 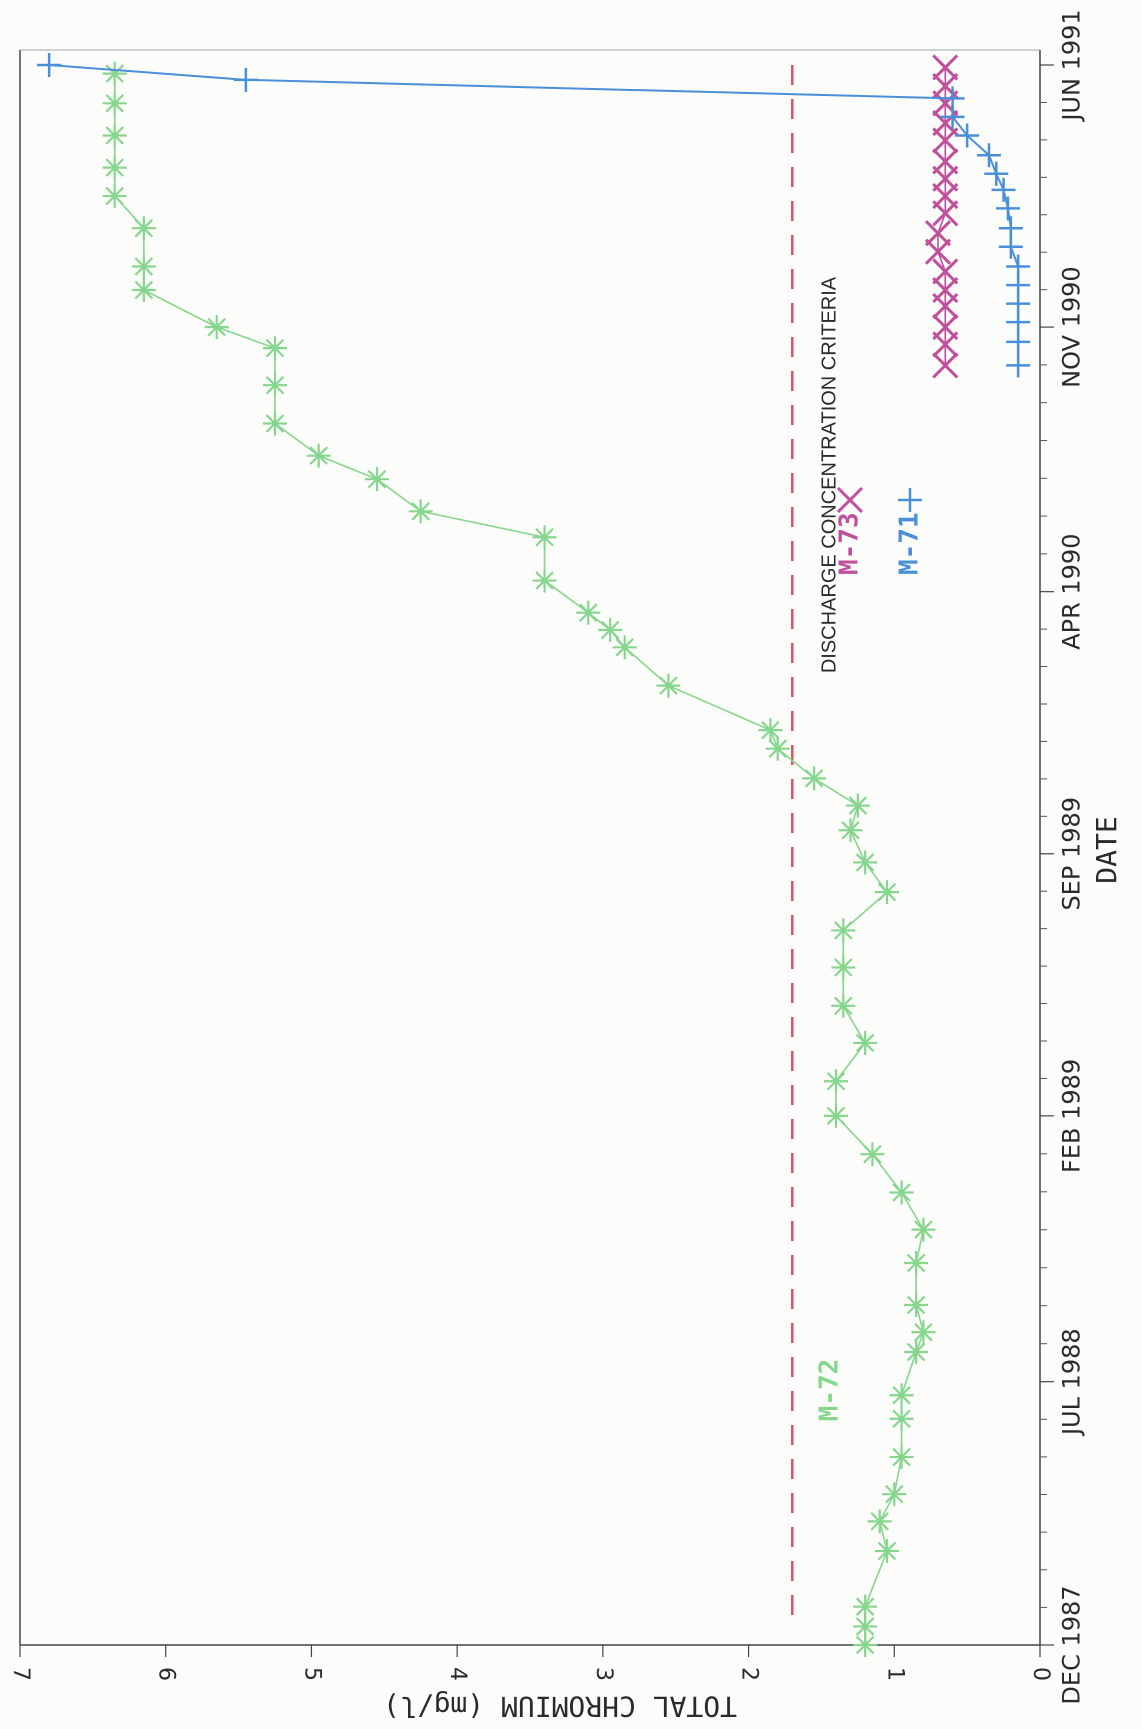 I want to click on date-tick-label: SEP 1989, so click(x=1072, y=854).